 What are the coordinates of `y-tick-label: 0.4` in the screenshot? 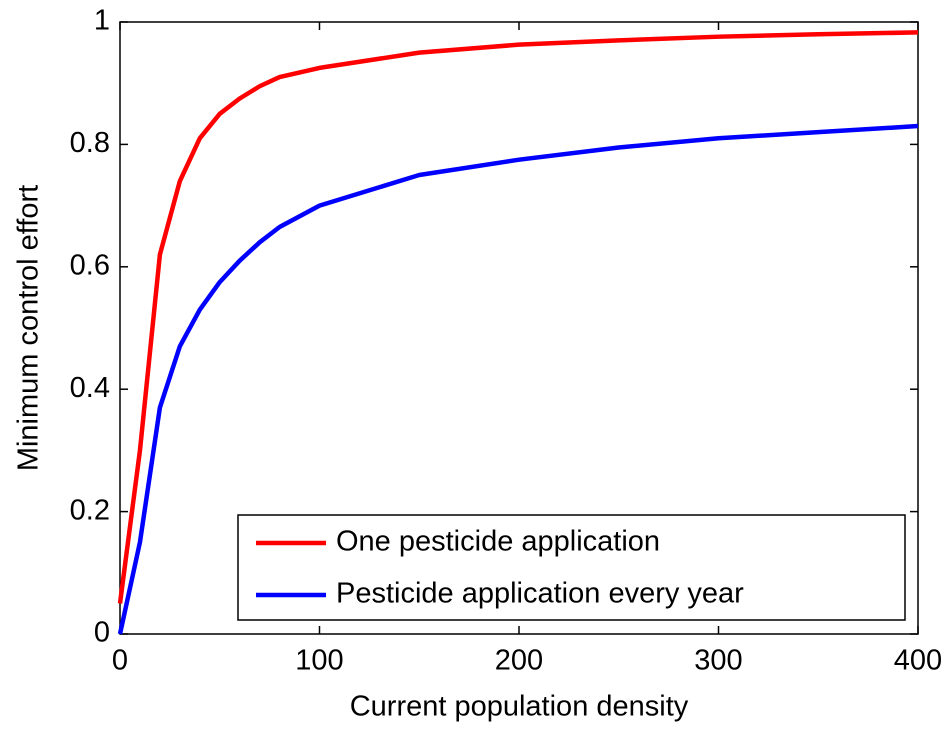 It's located at (90, 388).